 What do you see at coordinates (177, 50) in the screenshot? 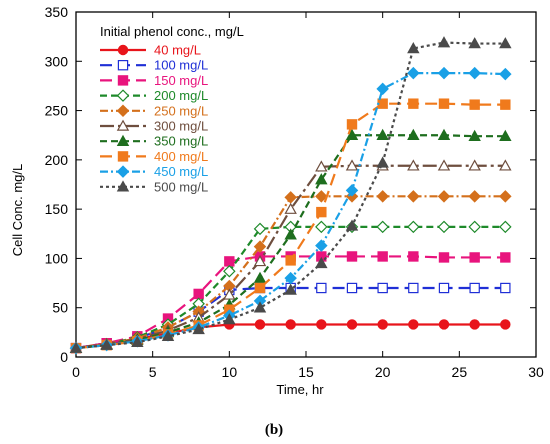
I see `legend-label: 40 mg/L` at bounding box center [177, 50].